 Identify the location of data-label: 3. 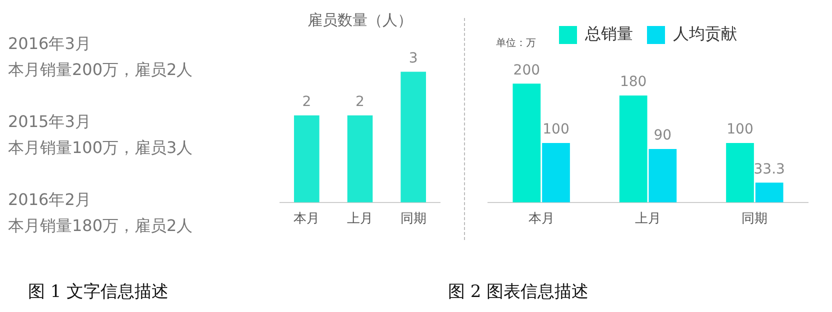
(413, 58).